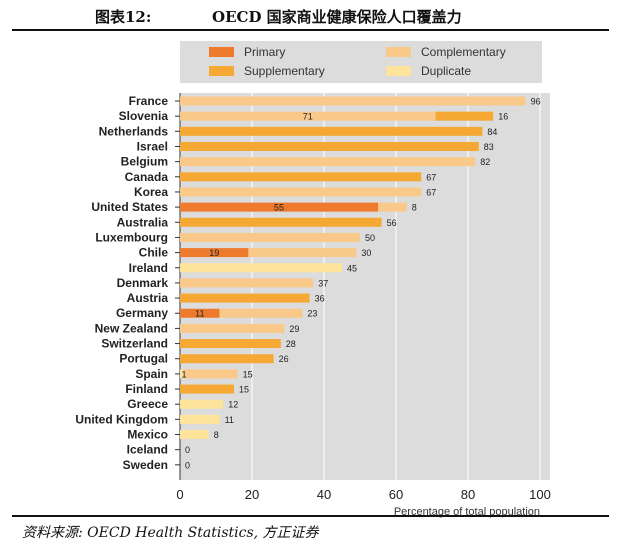 The width and height of the screenshot is (621, 551). What do you see at coordinates (320, 299) in the screenshot?
I see `bar-value-label: 36` at bounding box center [320, 299].